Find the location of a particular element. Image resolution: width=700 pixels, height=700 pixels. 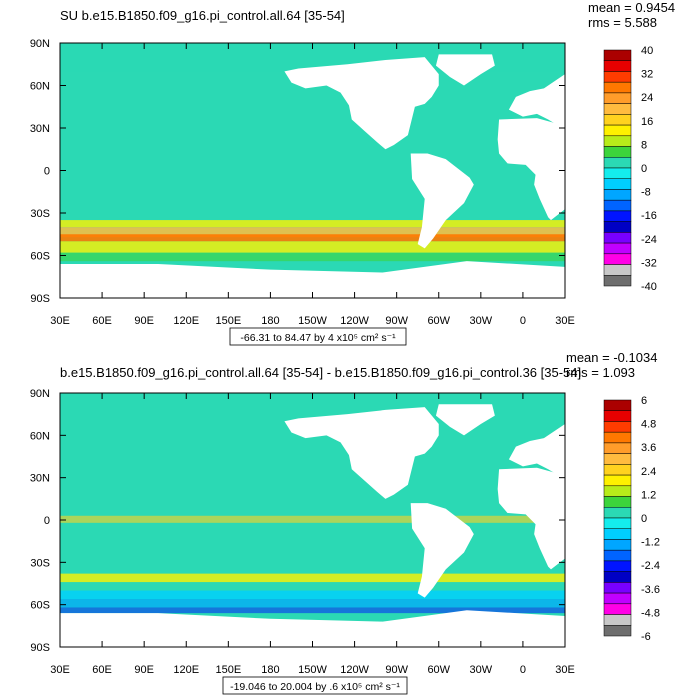

colorbar-label: 24 is located at coordinates (647, 98).